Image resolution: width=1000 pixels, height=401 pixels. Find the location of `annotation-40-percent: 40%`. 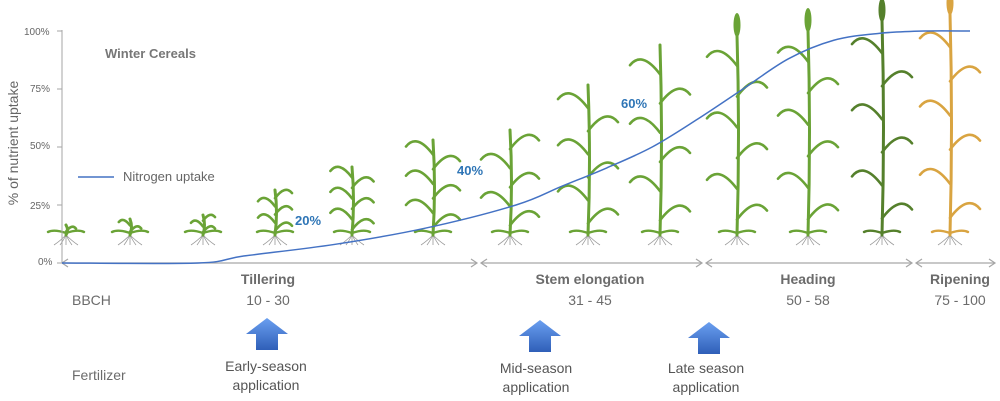

annotation-40-percent: 40% is located at coordinates (470, 170).